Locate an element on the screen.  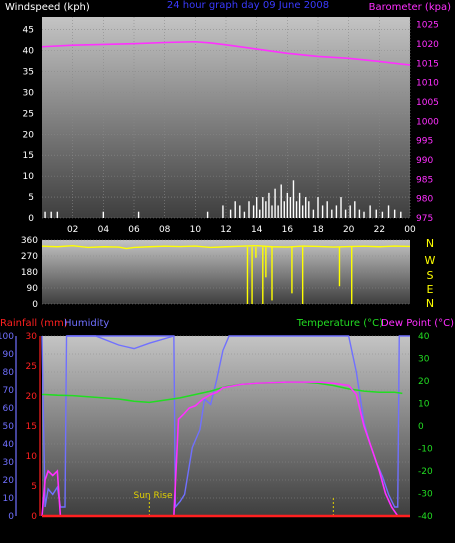
humidity-tick-label: 80 is located at coordinates (9, 373).